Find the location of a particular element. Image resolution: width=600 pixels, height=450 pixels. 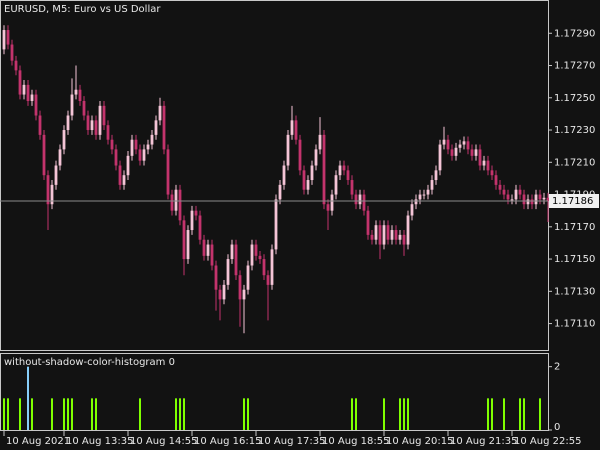

indicator-title: without-shadow-color-histogram 0 is located at coordinates (89, 362).